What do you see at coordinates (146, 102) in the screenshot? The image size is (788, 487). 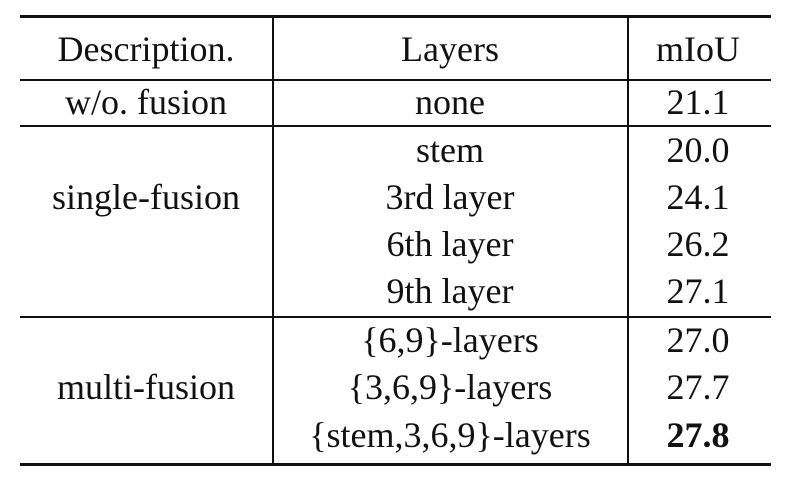 I see `group-description: w/o. fusion` at bounding box center [146, 102].